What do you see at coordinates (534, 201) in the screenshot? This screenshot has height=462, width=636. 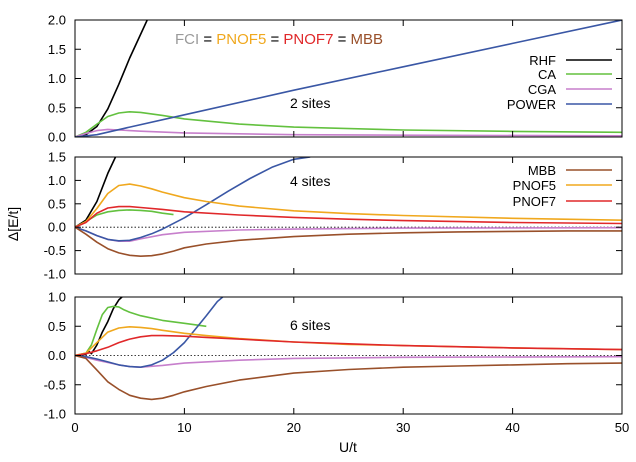 I see `legend-label: PNOF7` at bounding box center [534, 201].